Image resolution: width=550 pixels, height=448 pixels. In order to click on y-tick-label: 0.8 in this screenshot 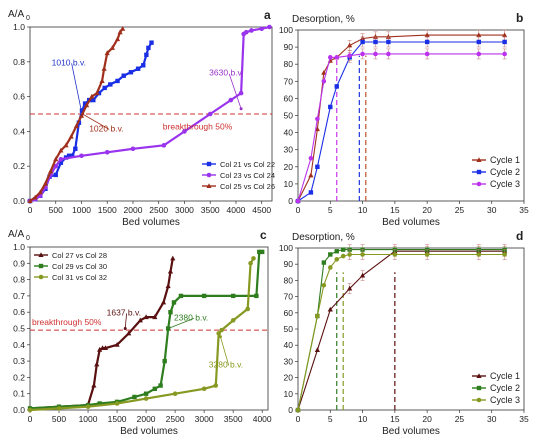, I will do `click(19, 62)`.